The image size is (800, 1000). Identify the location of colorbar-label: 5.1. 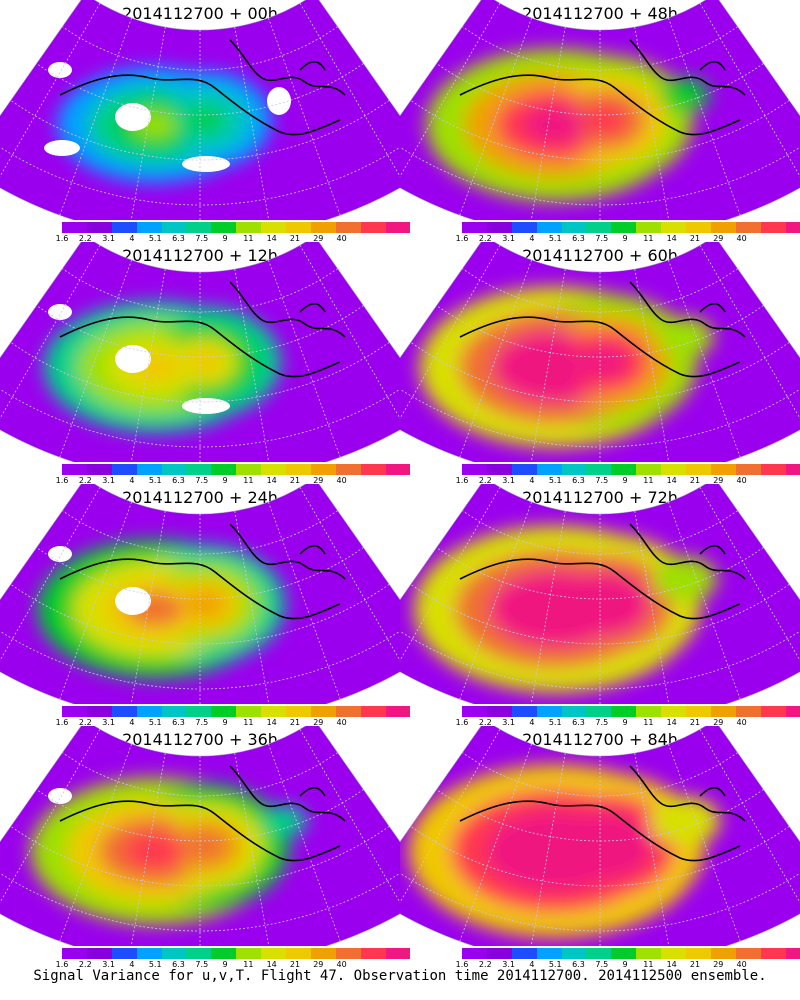
(155, 480).